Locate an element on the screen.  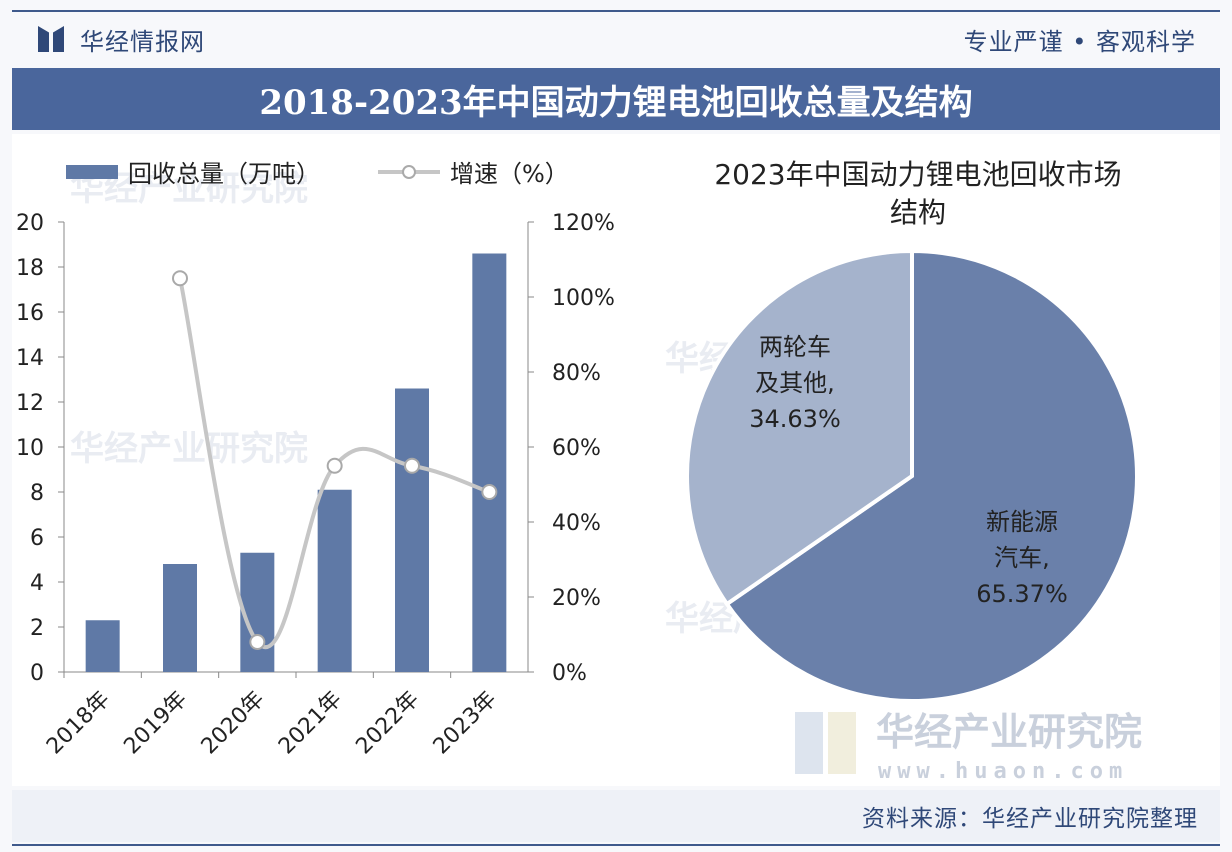
y-tick-label-right: 60% is located at coordinates (576, 448).